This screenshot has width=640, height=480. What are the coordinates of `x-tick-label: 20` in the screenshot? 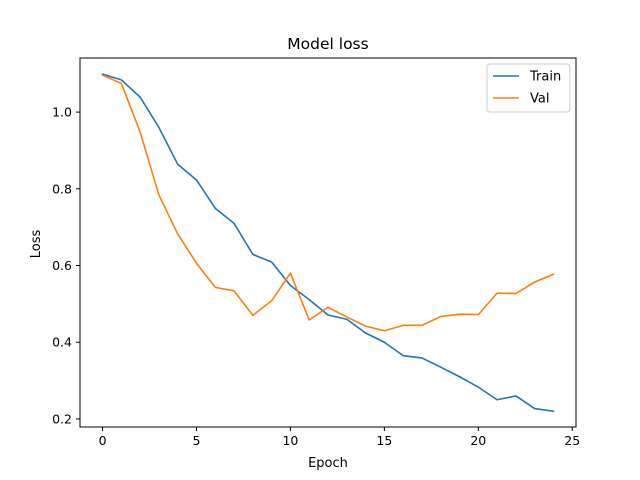 It's located at (478, 440).